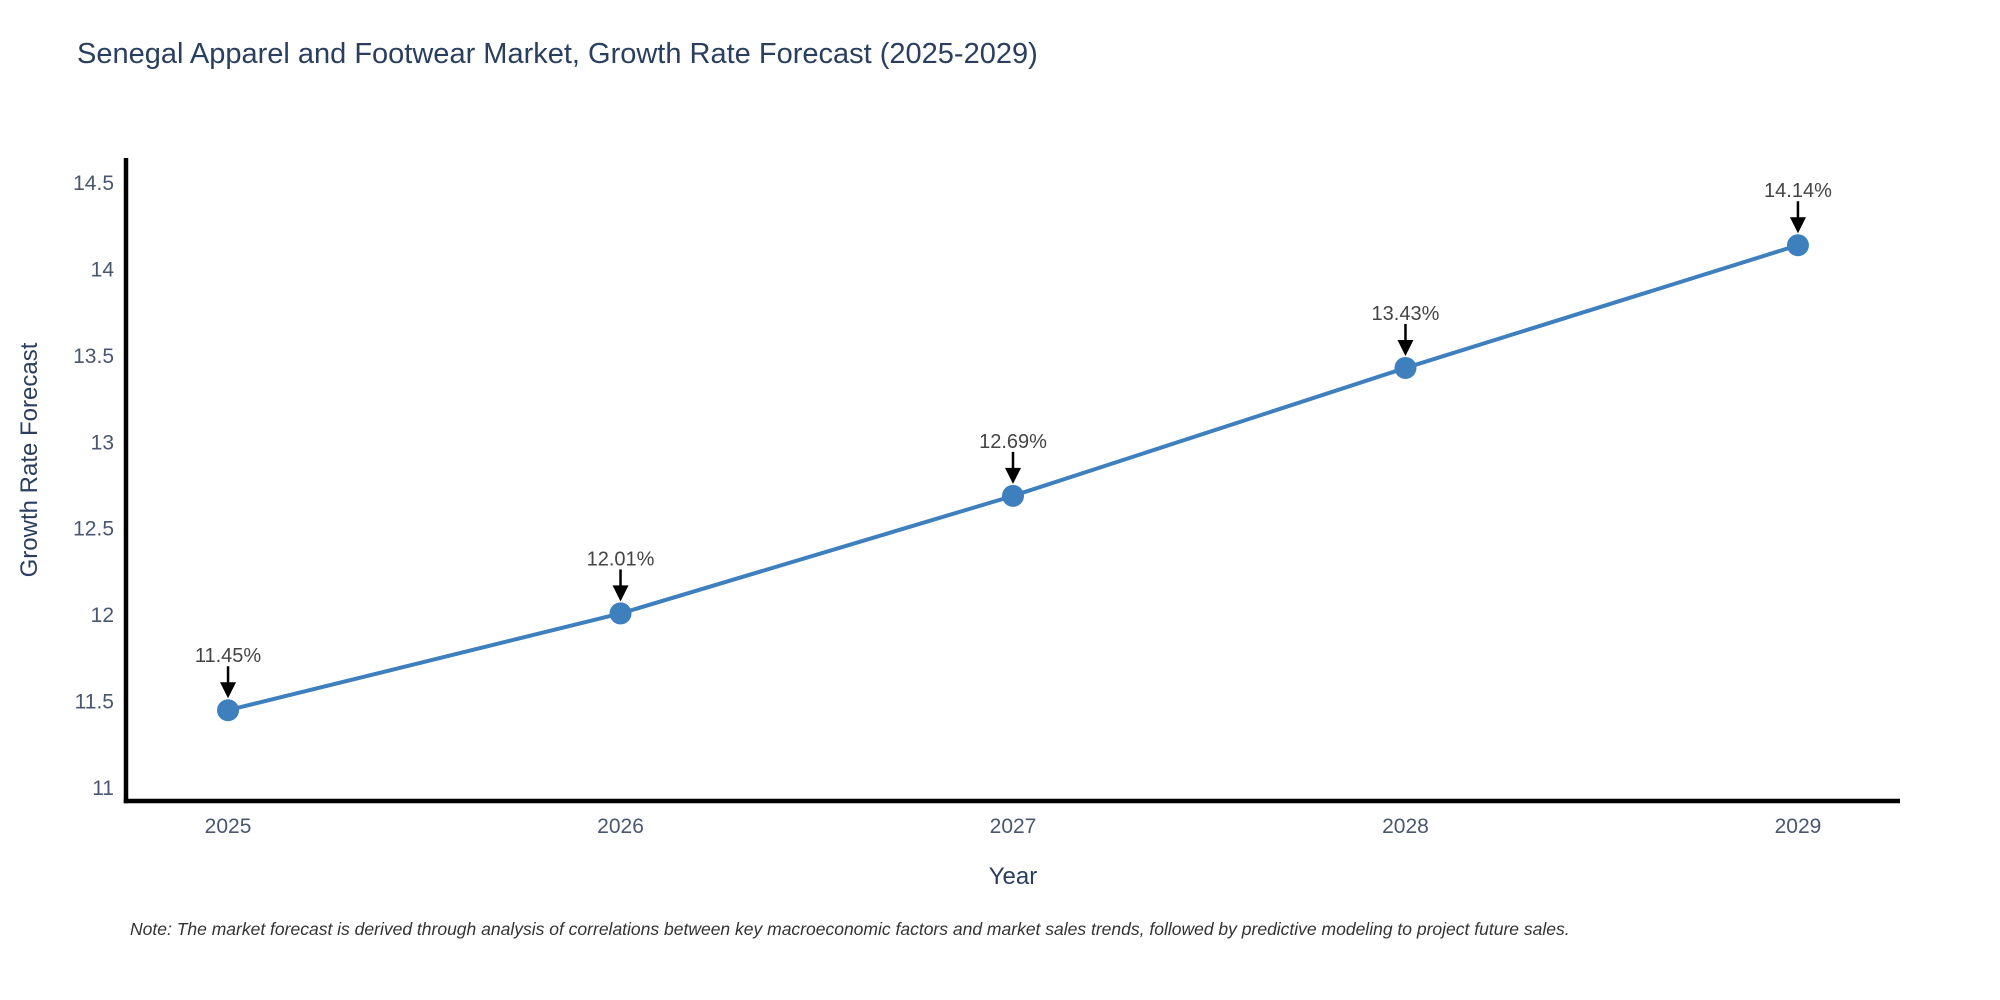 This screenshot has height=1000, width=2000. What do you see at coordinates (621, 559) in the screenshot?
I see `point-annotation-label: 12.01%` at bounding box center [621, 559].